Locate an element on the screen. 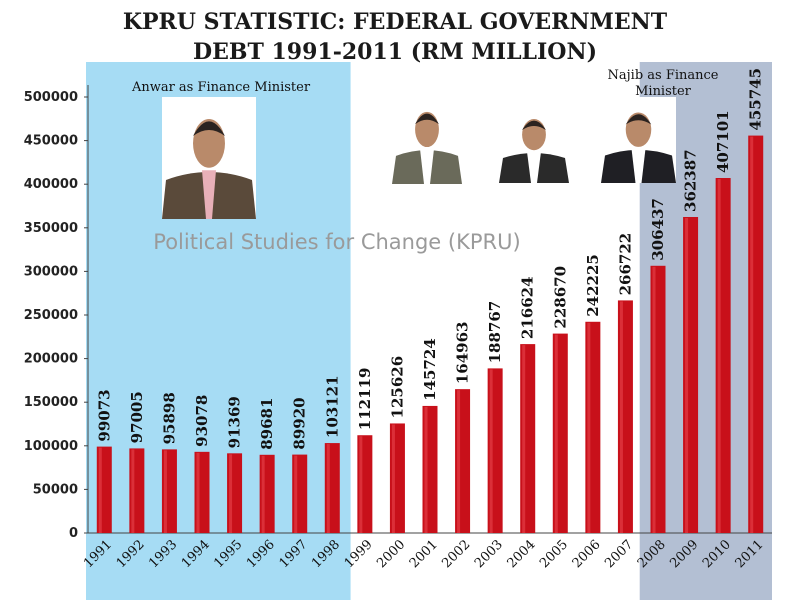 The width and height of the screenshot is (800, 600). mahathir-photo is located at coordinates (427, 140).